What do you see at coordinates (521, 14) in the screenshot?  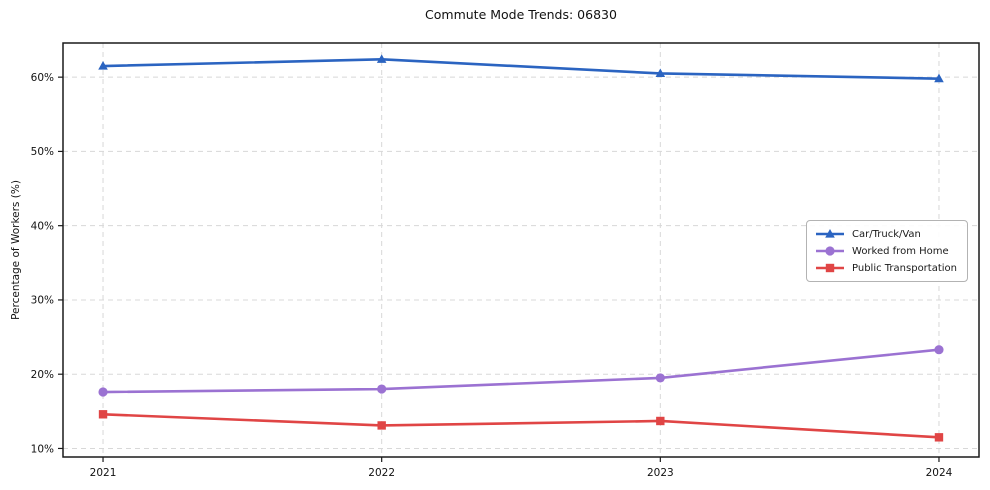 I see `chart-title: Commute Mode Trends: 06830` at bounding box center [521, 14].